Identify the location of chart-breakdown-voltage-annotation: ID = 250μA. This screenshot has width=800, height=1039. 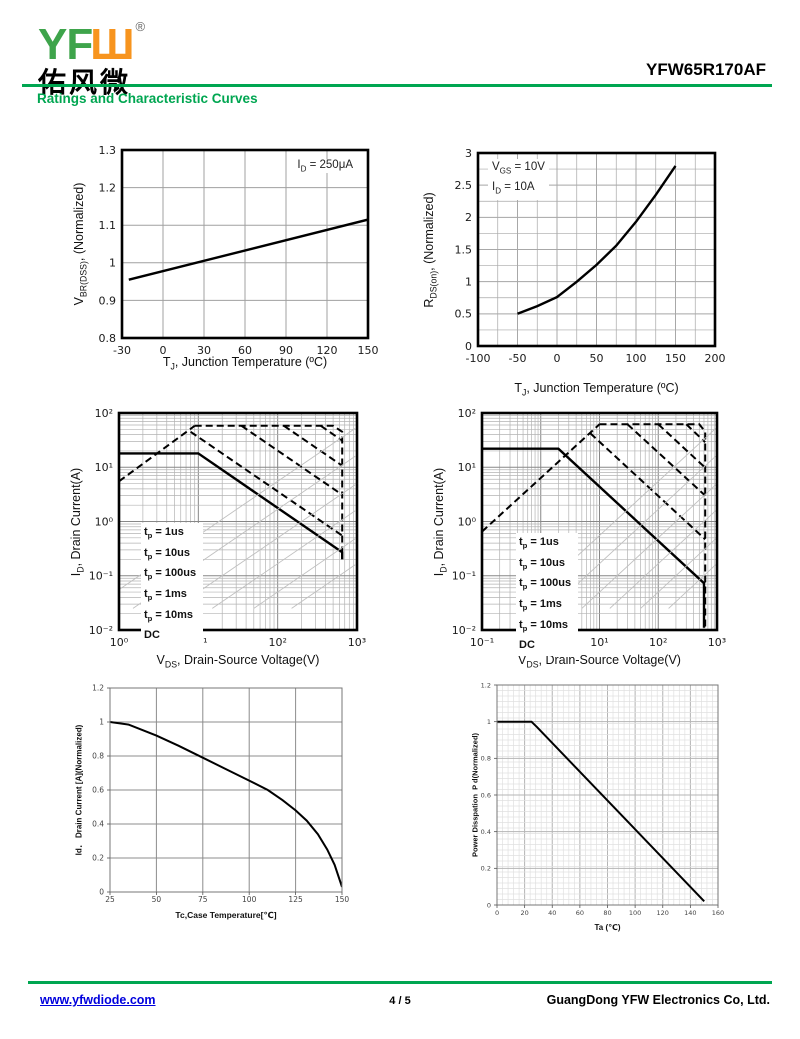
(325, 166).